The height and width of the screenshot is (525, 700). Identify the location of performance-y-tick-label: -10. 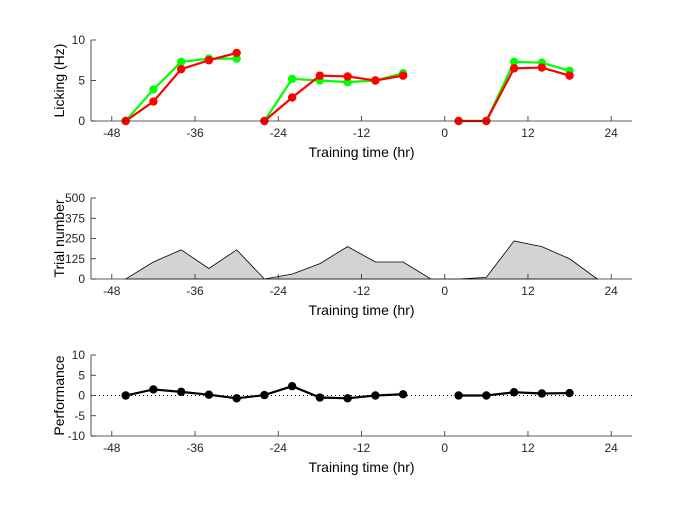
(77, 436).